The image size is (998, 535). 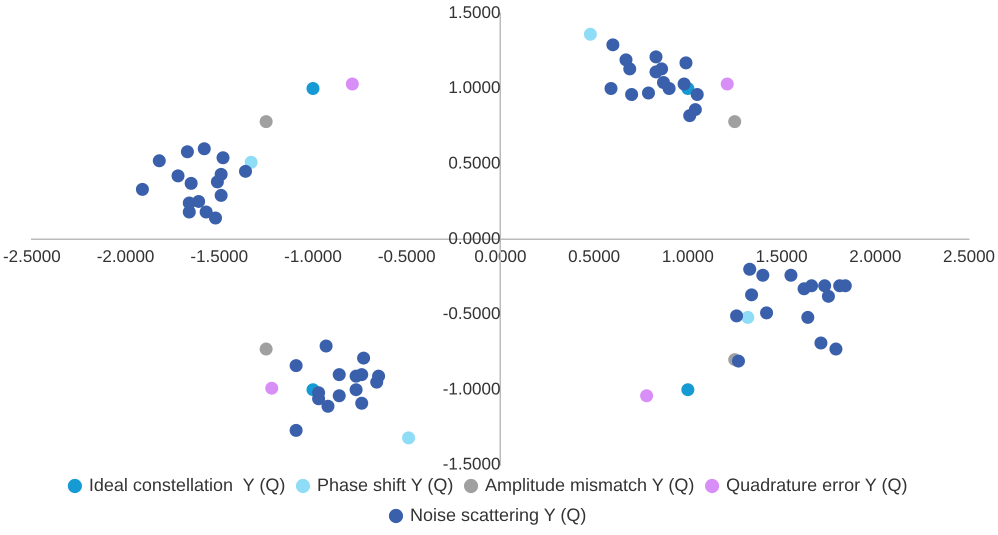 I want to click on x-tick-label: -0.5000, so click(x=407, y=256).